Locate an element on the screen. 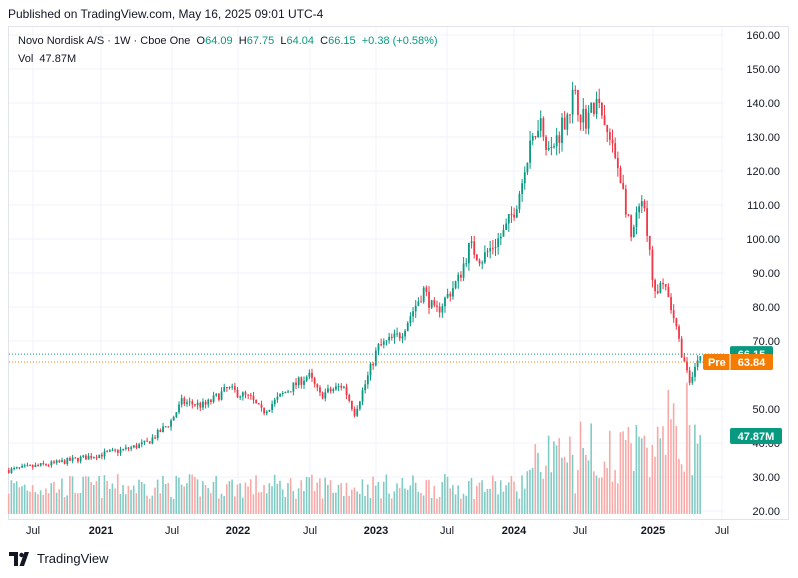 The width and height of the screenshot is (798, 578). close-value: 66.15 is located at coordinates (342, 41).